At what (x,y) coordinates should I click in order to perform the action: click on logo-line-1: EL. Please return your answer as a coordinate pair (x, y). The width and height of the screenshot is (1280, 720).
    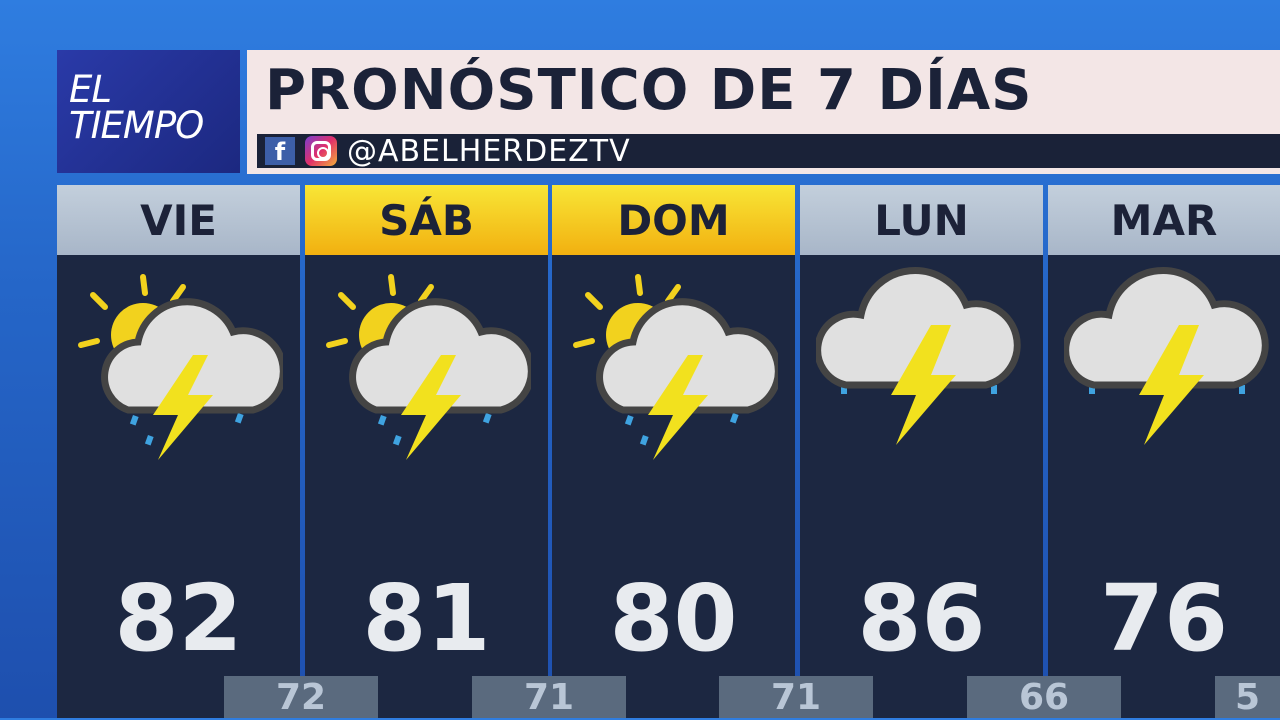
    Looking at the image, I should click on (90, 89).